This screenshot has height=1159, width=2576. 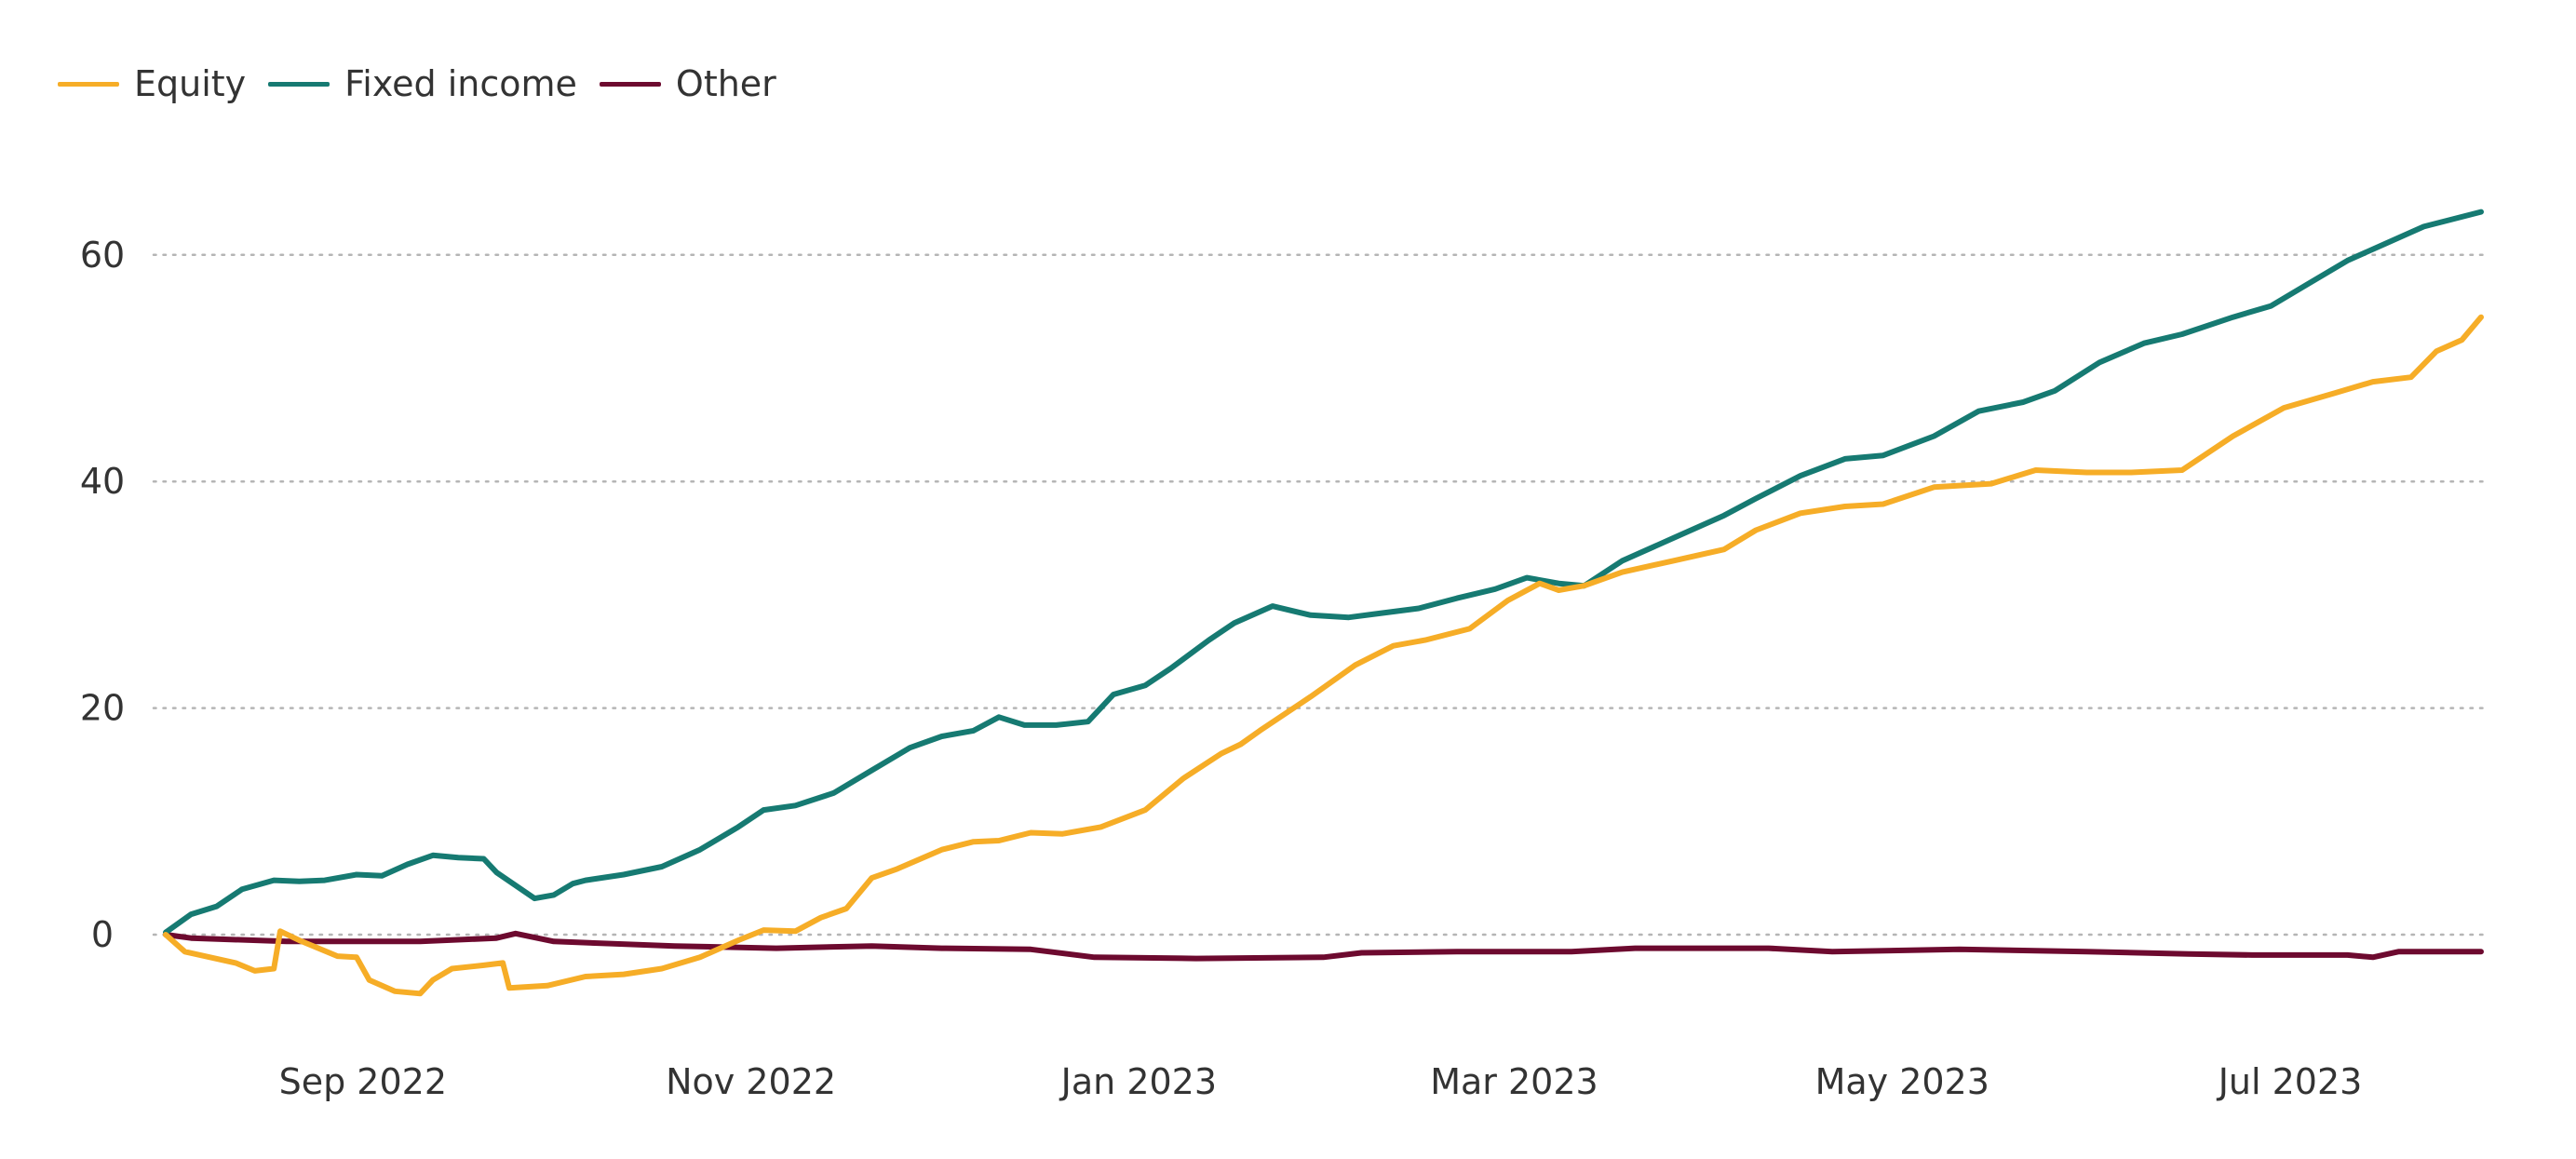 I want to click on x-tick-label: Nov 2022, so click(x=751, y=1082).